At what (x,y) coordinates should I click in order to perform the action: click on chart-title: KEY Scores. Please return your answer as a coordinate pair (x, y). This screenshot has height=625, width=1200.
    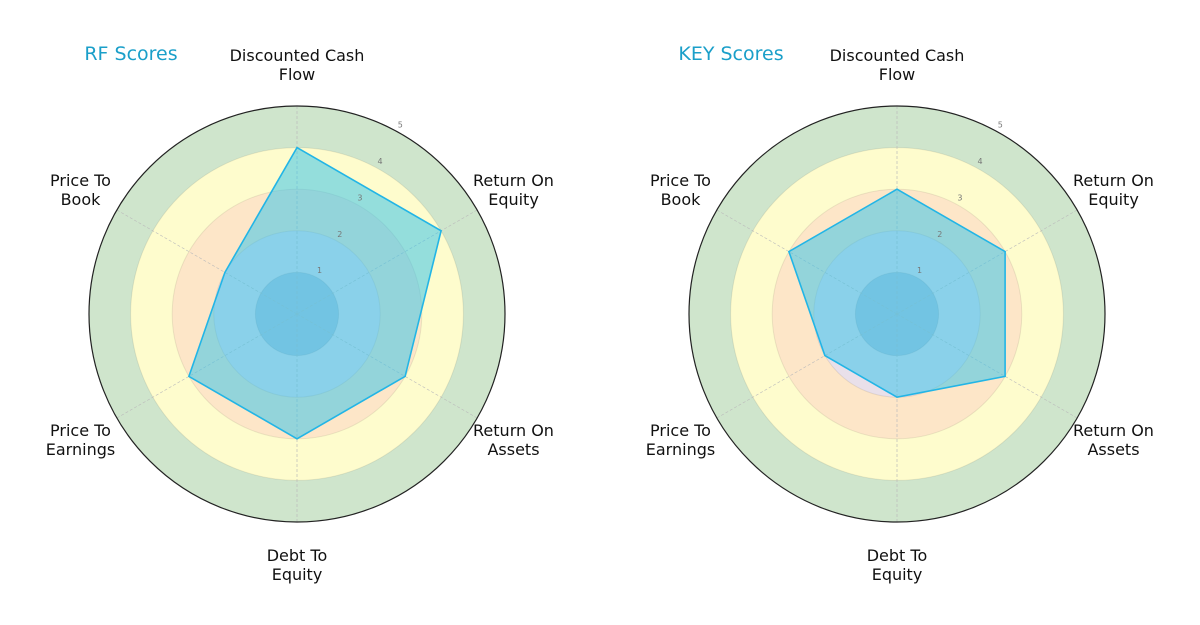
    Looking at the image, I should click on (730, 54).